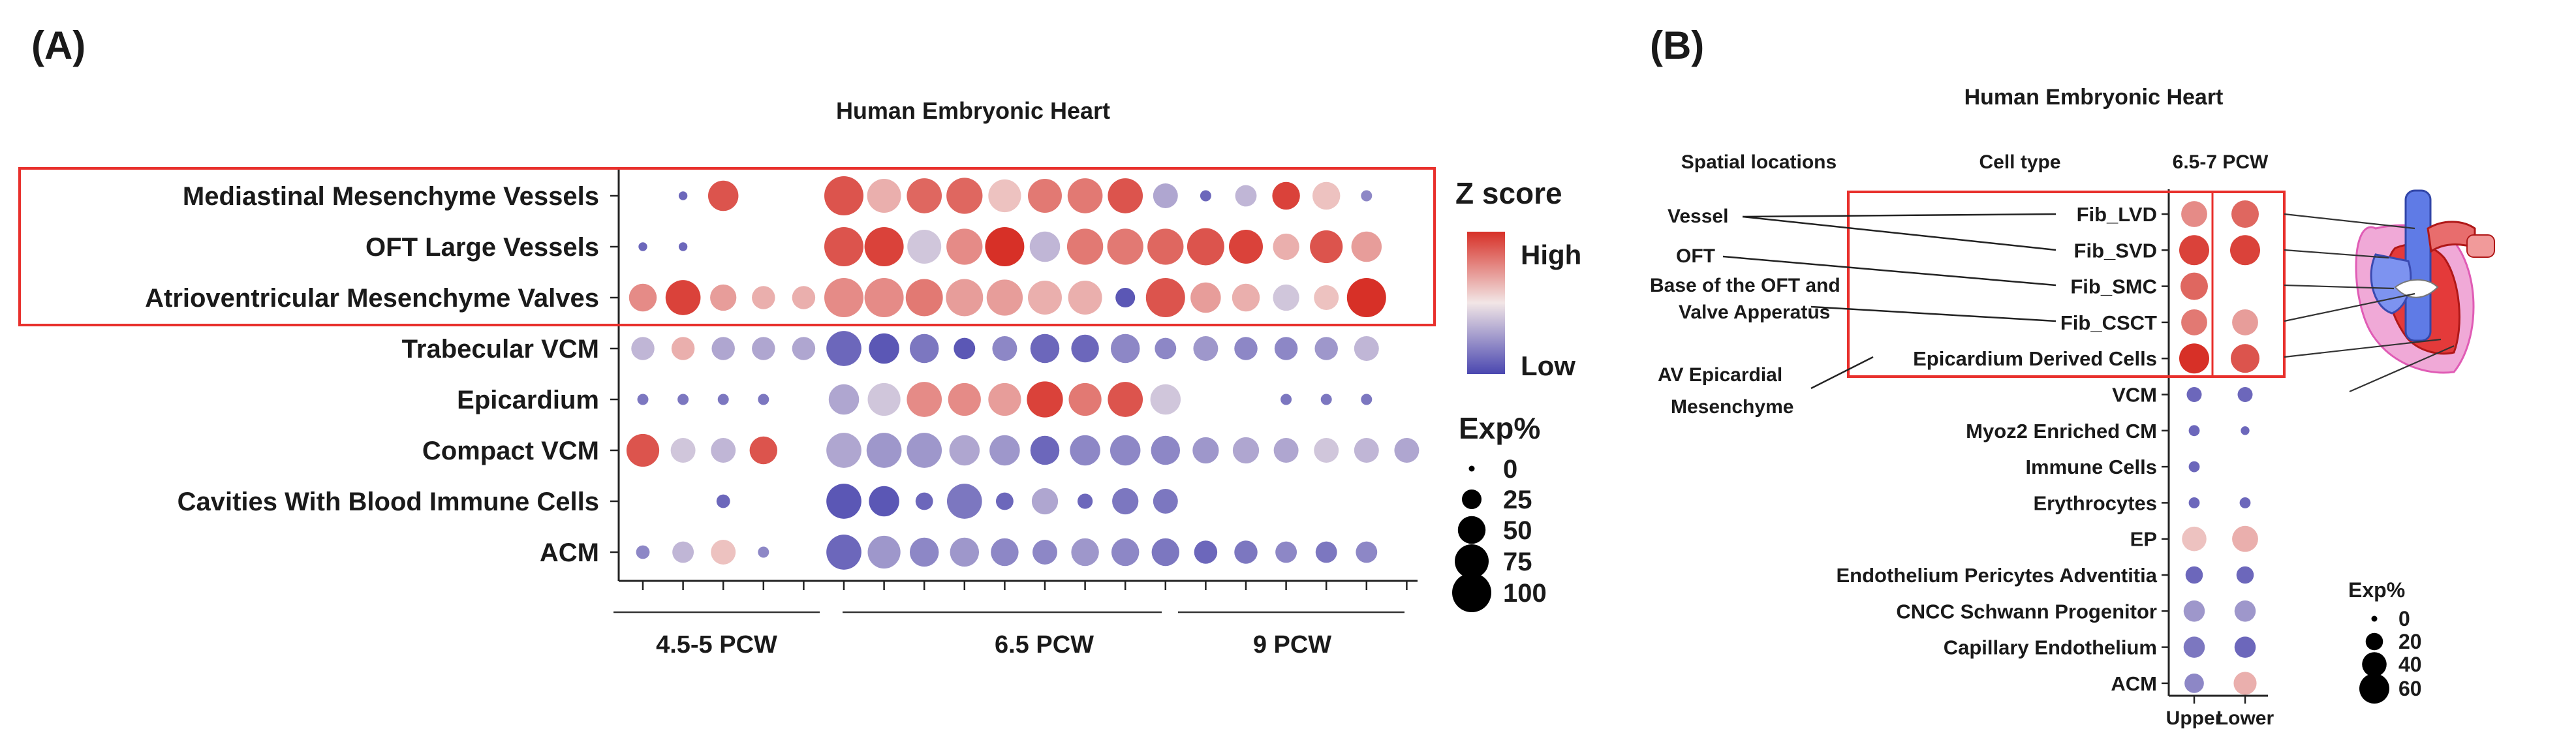  I want to click on heart-atrium-blue, so click(2391, 284).